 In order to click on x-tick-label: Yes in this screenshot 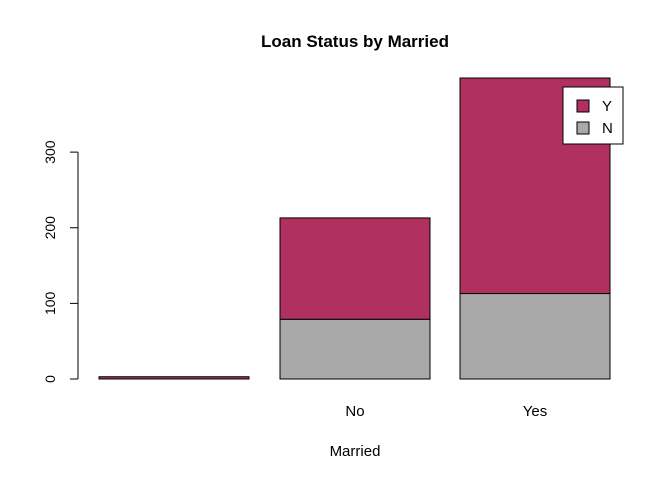, I will do `click(535, 411)`.